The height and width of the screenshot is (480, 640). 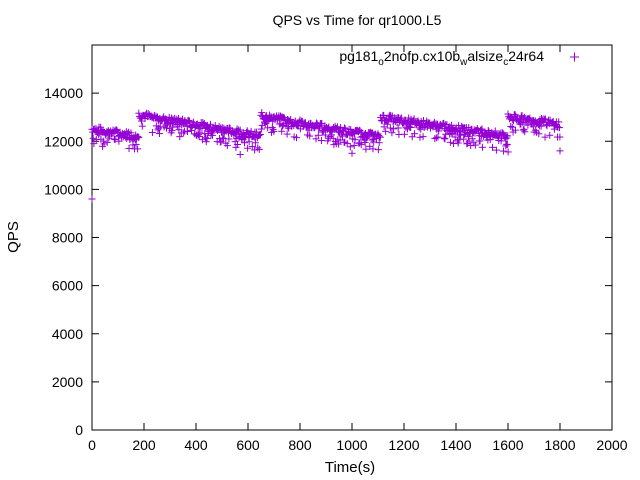 What do you see at coordinates (67, 334) in the screenshot?
I see `y-tick-label: 4000` at bounding box center [67, 334].